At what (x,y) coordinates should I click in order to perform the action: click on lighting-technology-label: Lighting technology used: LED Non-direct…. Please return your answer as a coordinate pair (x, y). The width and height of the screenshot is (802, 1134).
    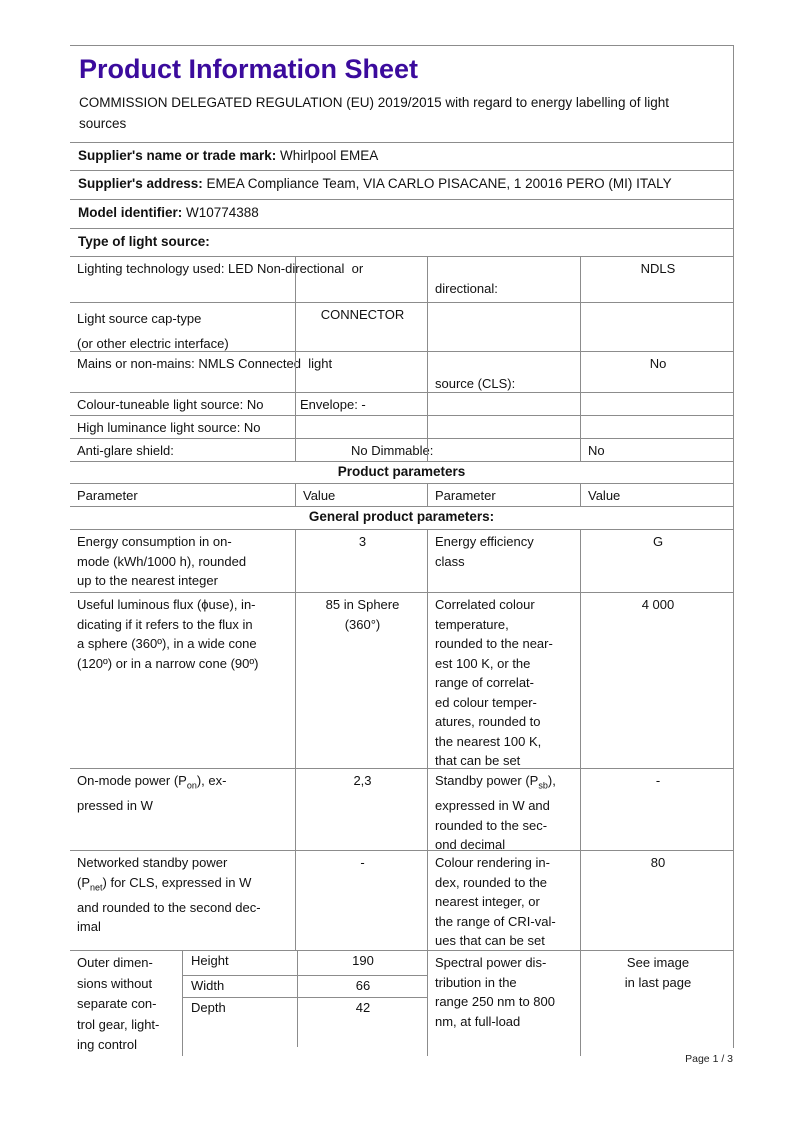
    Looking at the image, I should click on (220, 268).